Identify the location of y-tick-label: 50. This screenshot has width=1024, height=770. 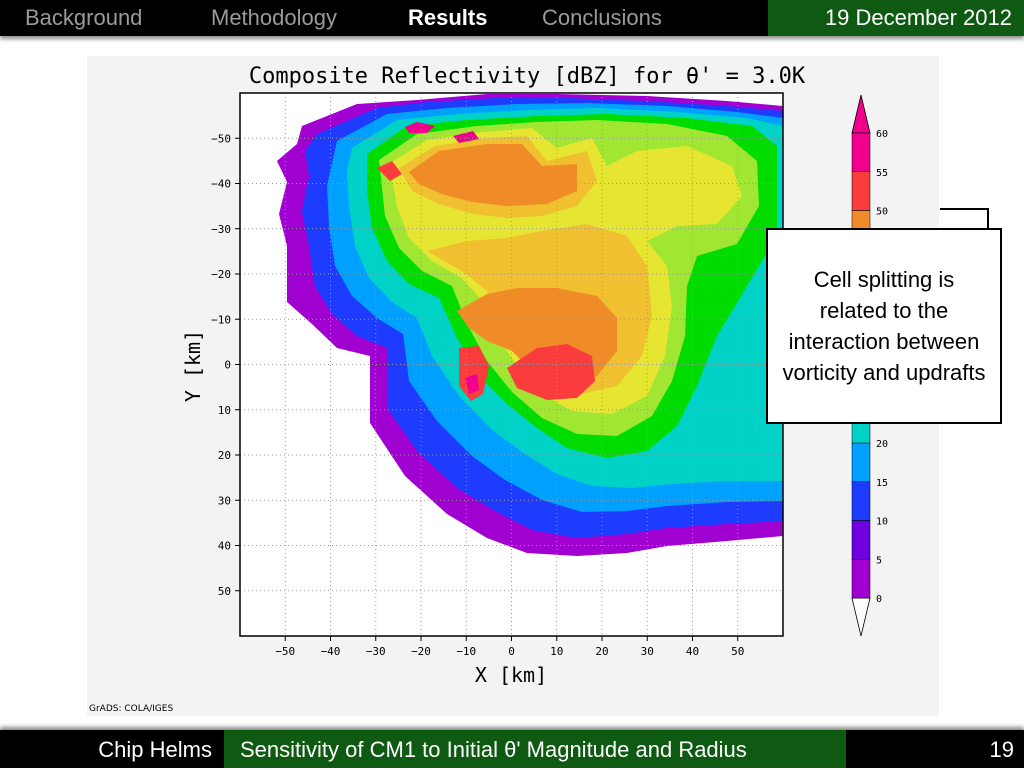
(224, 591).